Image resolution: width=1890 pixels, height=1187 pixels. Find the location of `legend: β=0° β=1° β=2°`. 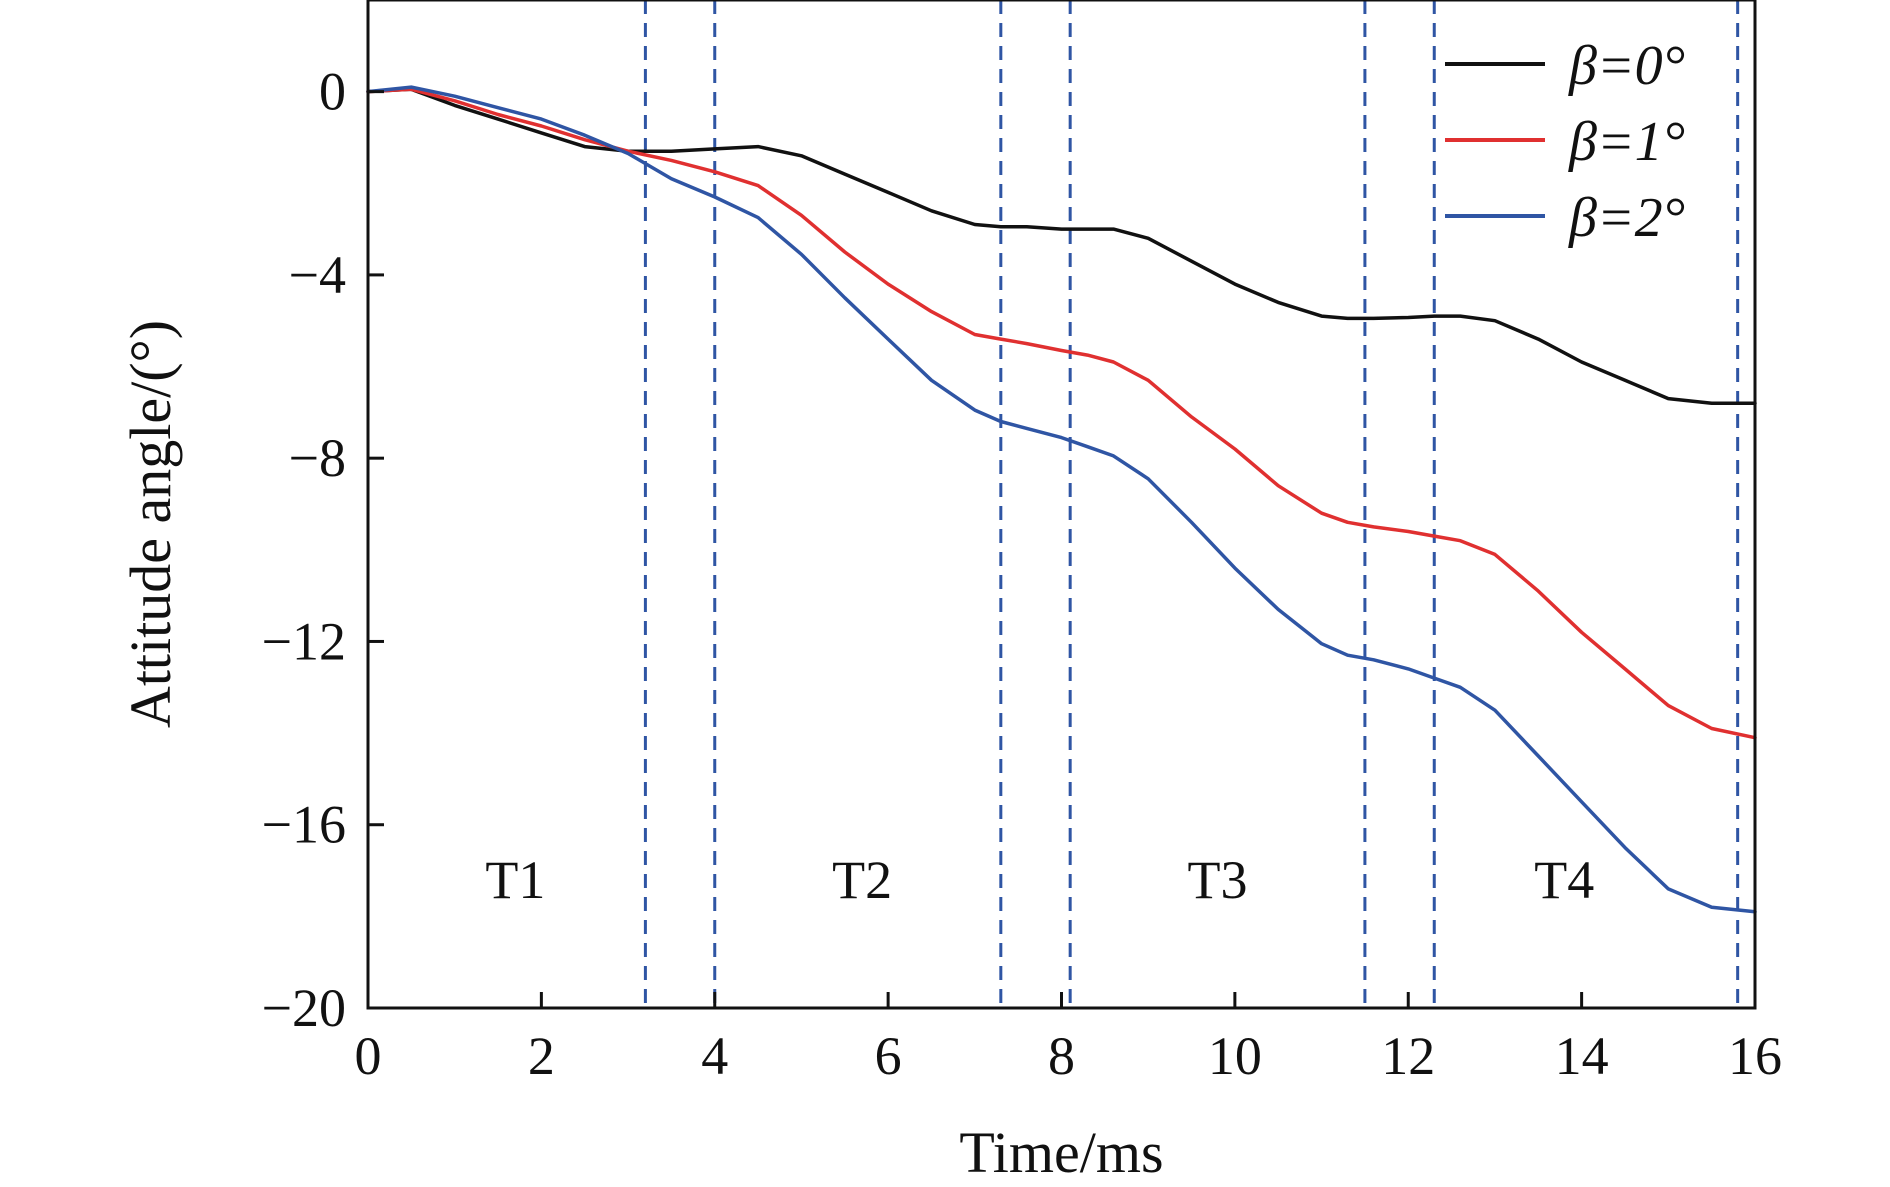

legend: β=0° β=1° β=2° is located at coordinates (1565, 142).